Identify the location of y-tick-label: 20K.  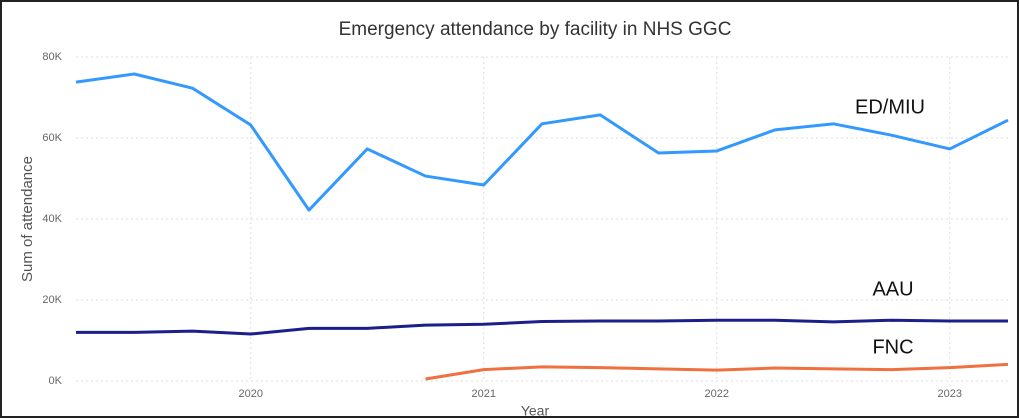
(52, 300).